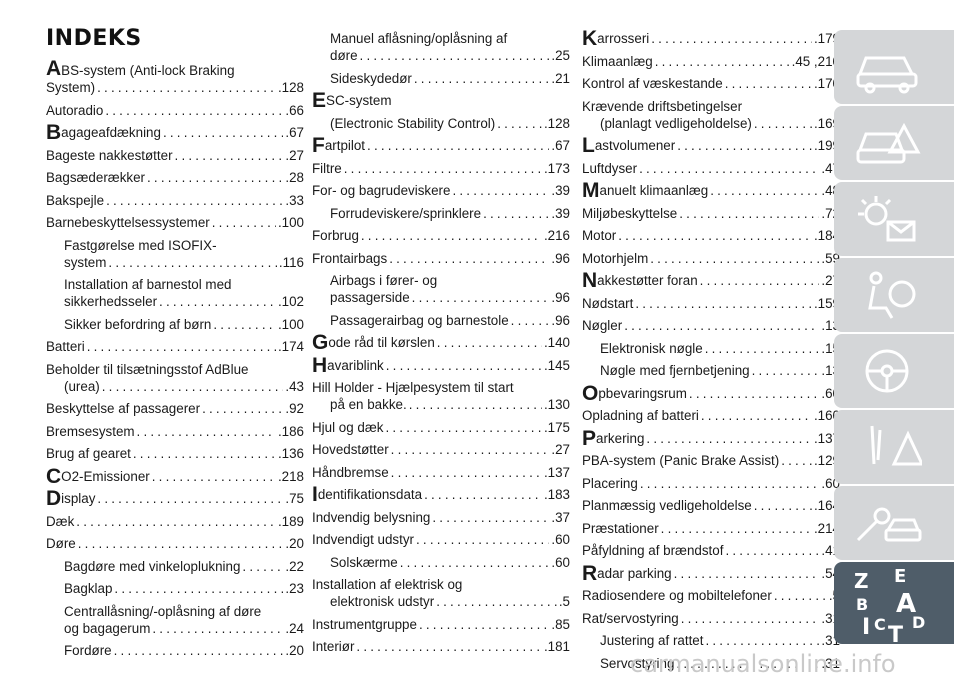  What do you see at coordinates (175, 110) in the screenshot?
I see `index-entry: Autoradio .66` at bounding box center [175, 110].